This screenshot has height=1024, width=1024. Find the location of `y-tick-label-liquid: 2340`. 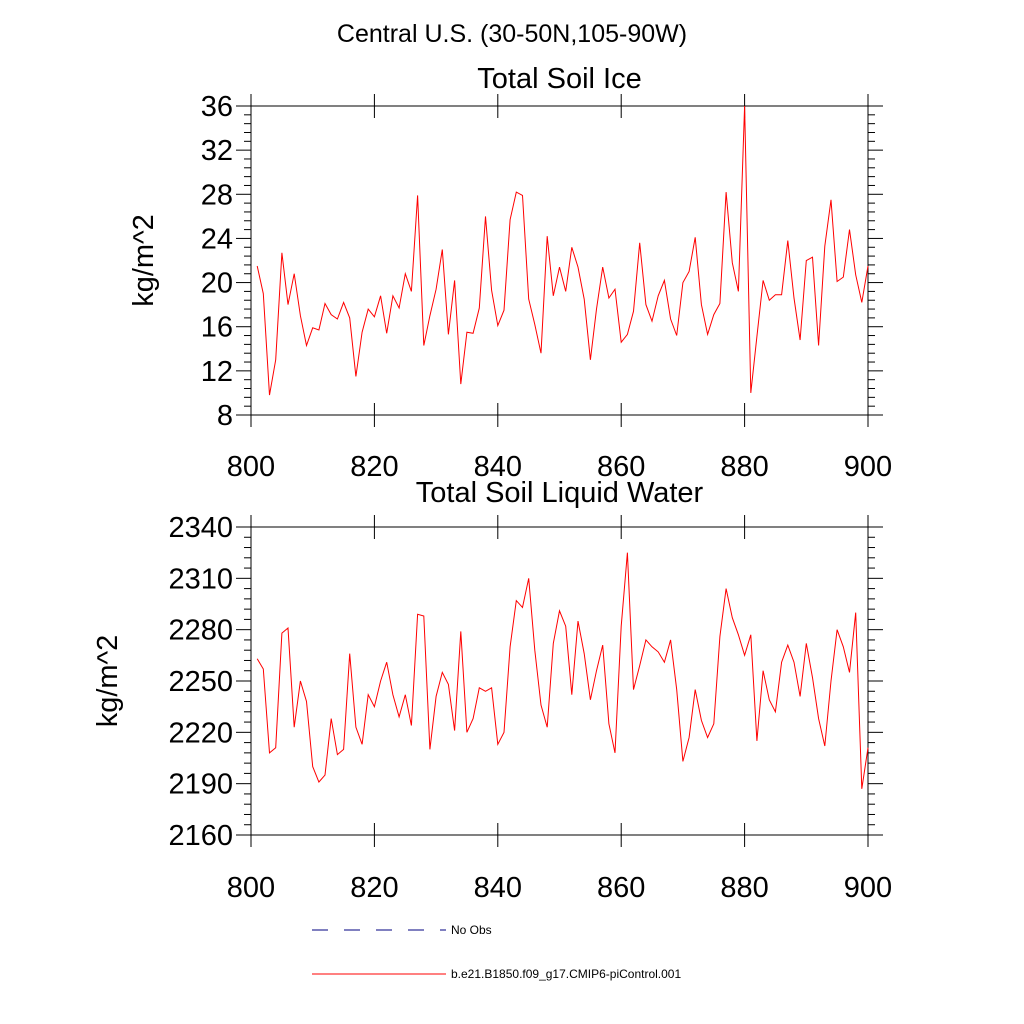

y-tick-label-liquid: 2340 is located at coordinates (200, 528).